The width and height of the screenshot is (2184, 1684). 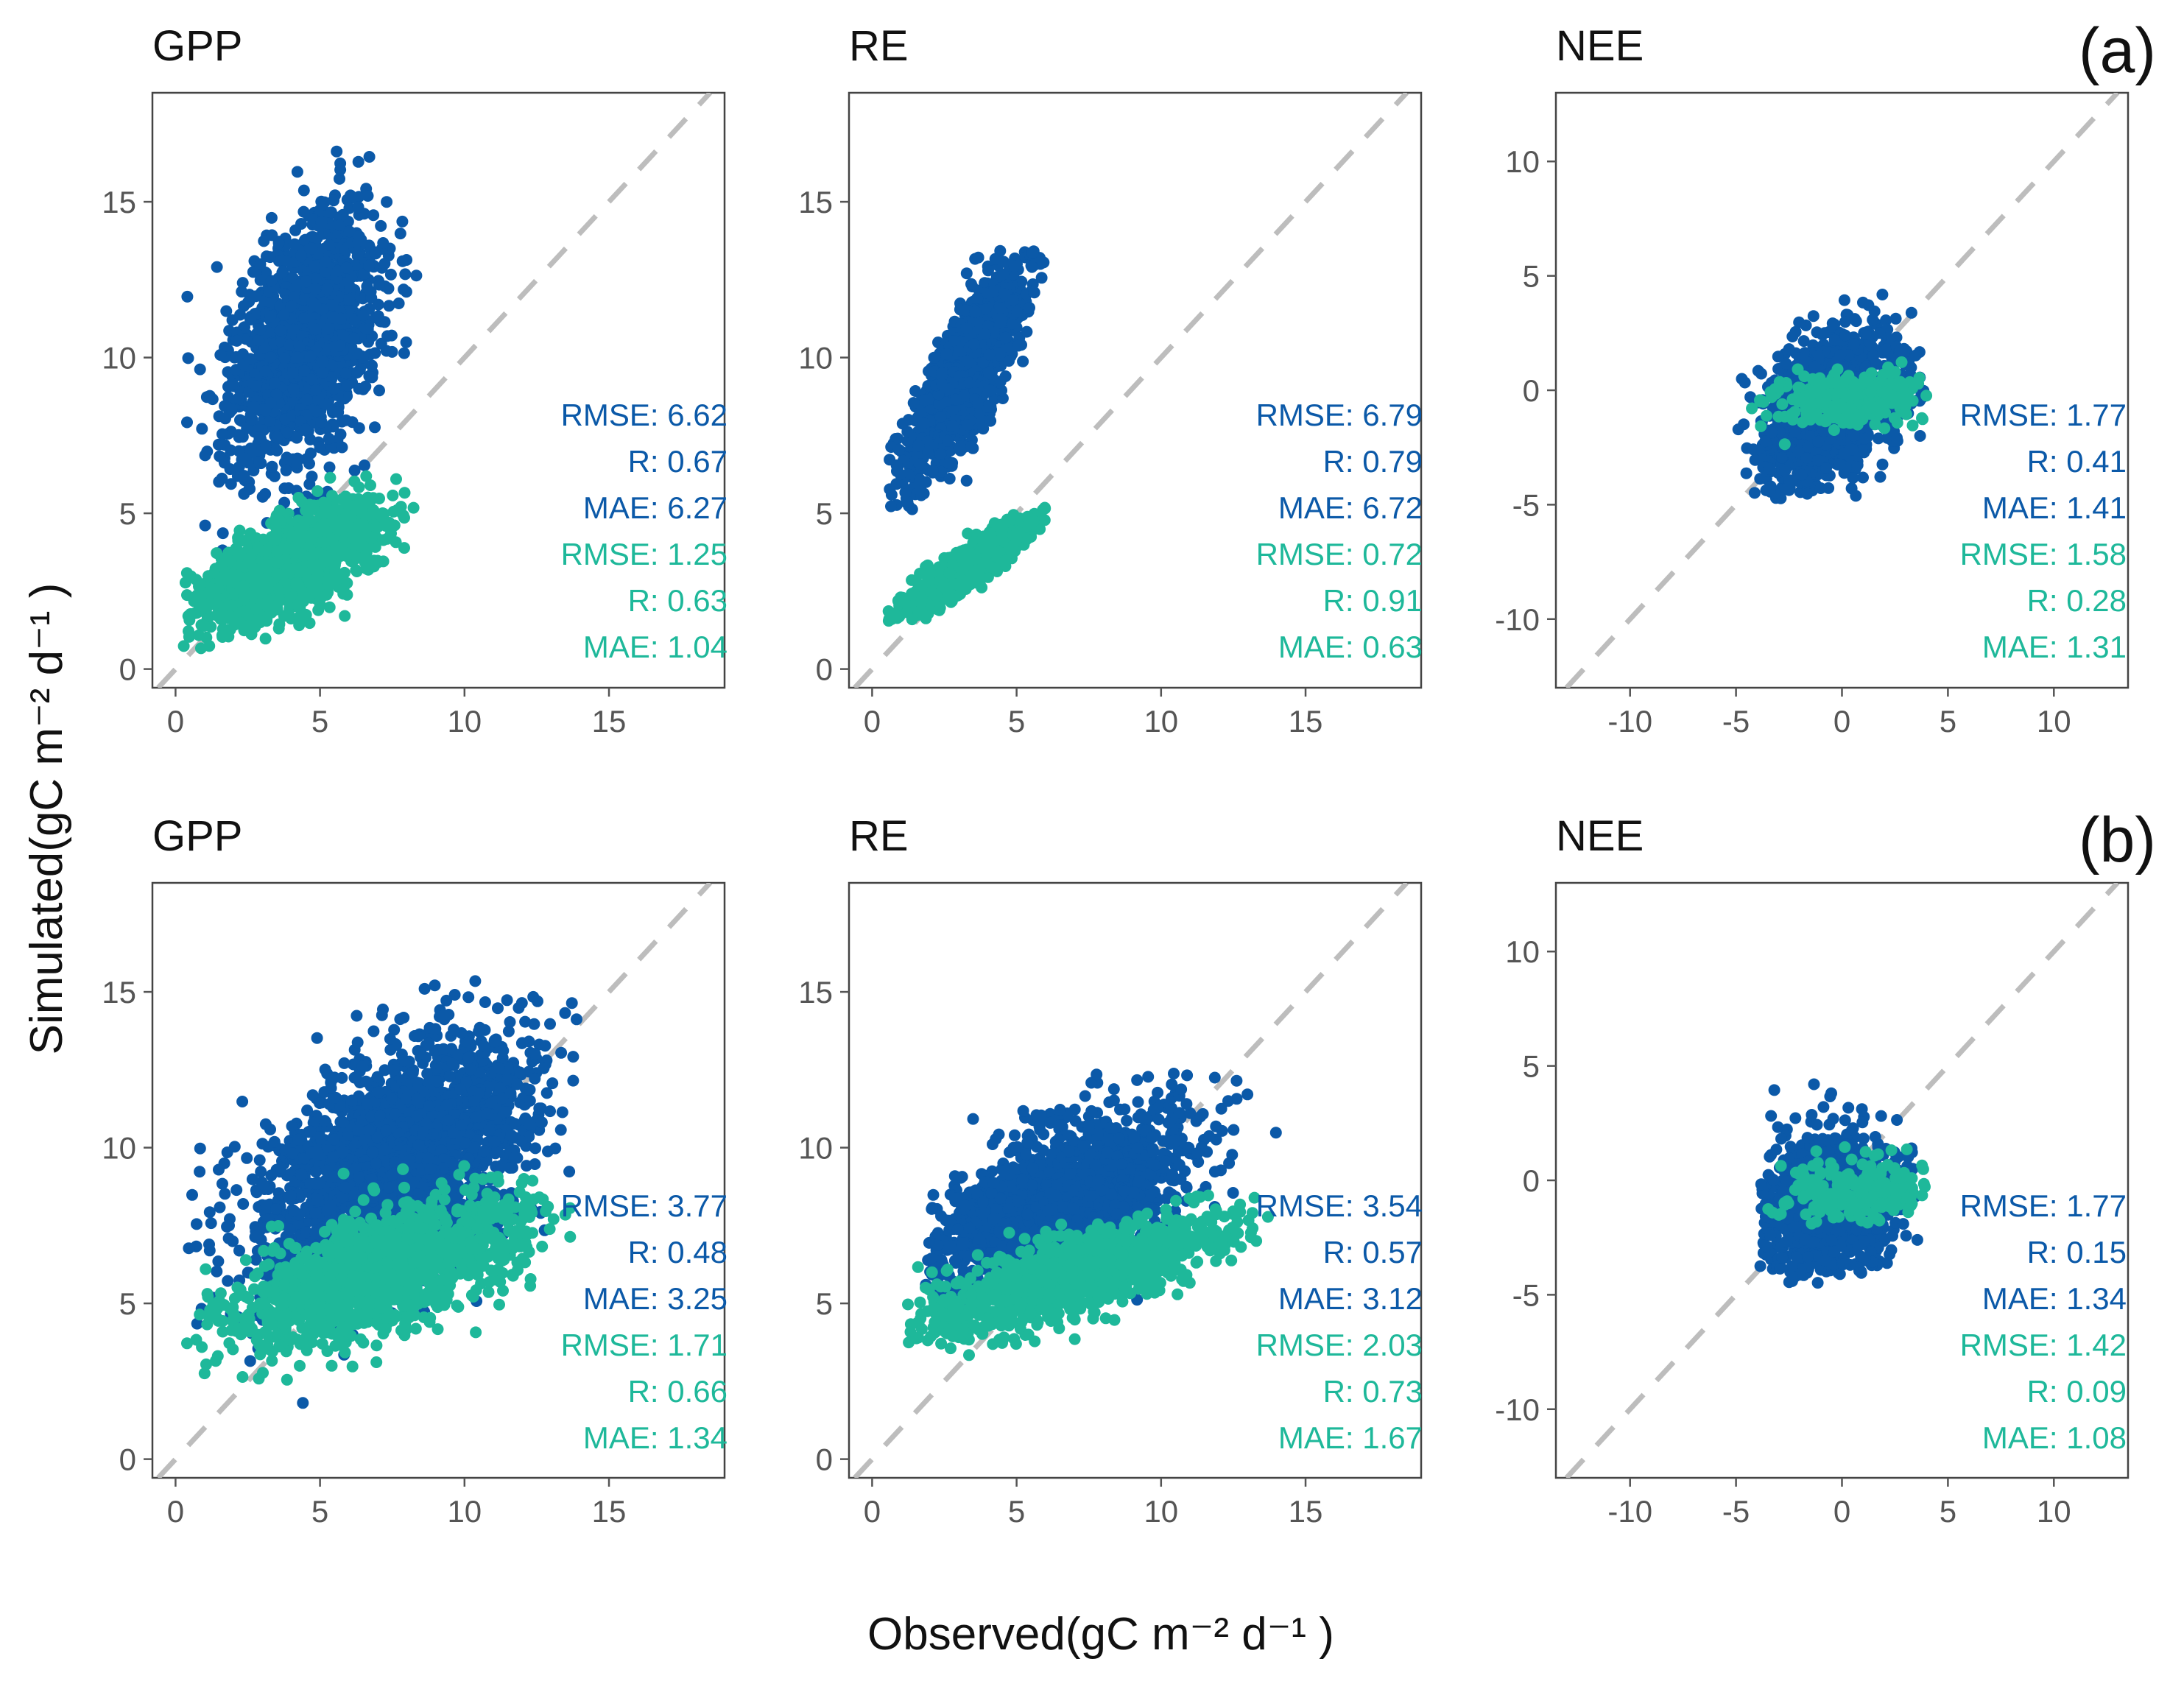 What do you see at coordinates (46, 819) in the screenshot?
I see `y-axis-title: Simulated(gC m⁻² d⁻¹ )` at bounding box center [46, 819].